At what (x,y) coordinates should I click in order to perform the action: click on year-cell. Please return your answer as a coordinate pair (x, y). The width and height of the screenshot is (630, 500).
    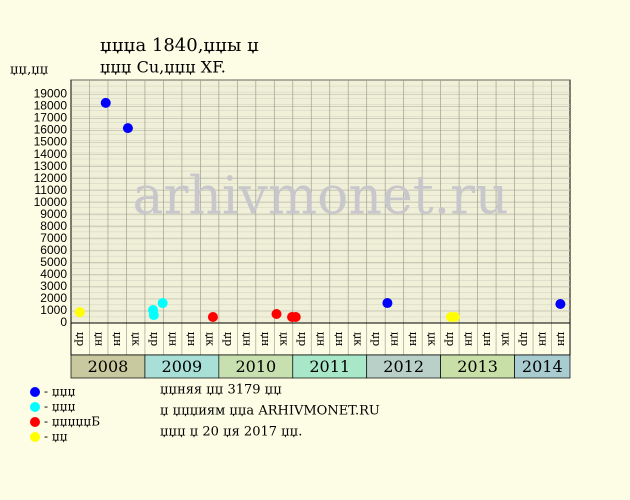
    Looking at the image, I should click on (542, 366).